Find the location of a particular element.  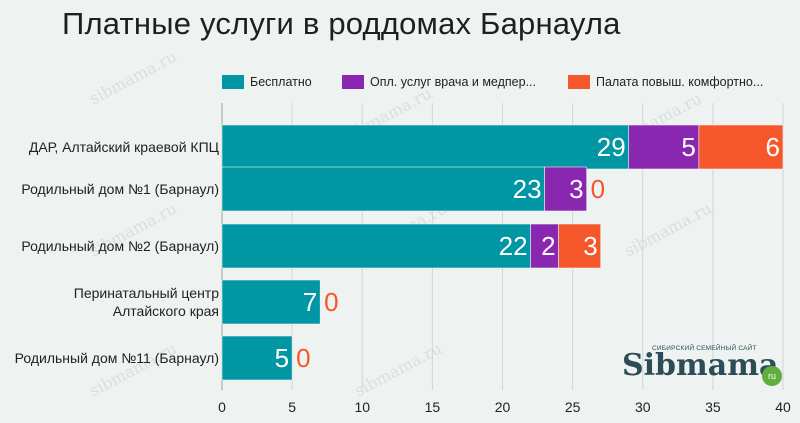

legend-item-free: Бесплатно is located at coordinates (267, 82).